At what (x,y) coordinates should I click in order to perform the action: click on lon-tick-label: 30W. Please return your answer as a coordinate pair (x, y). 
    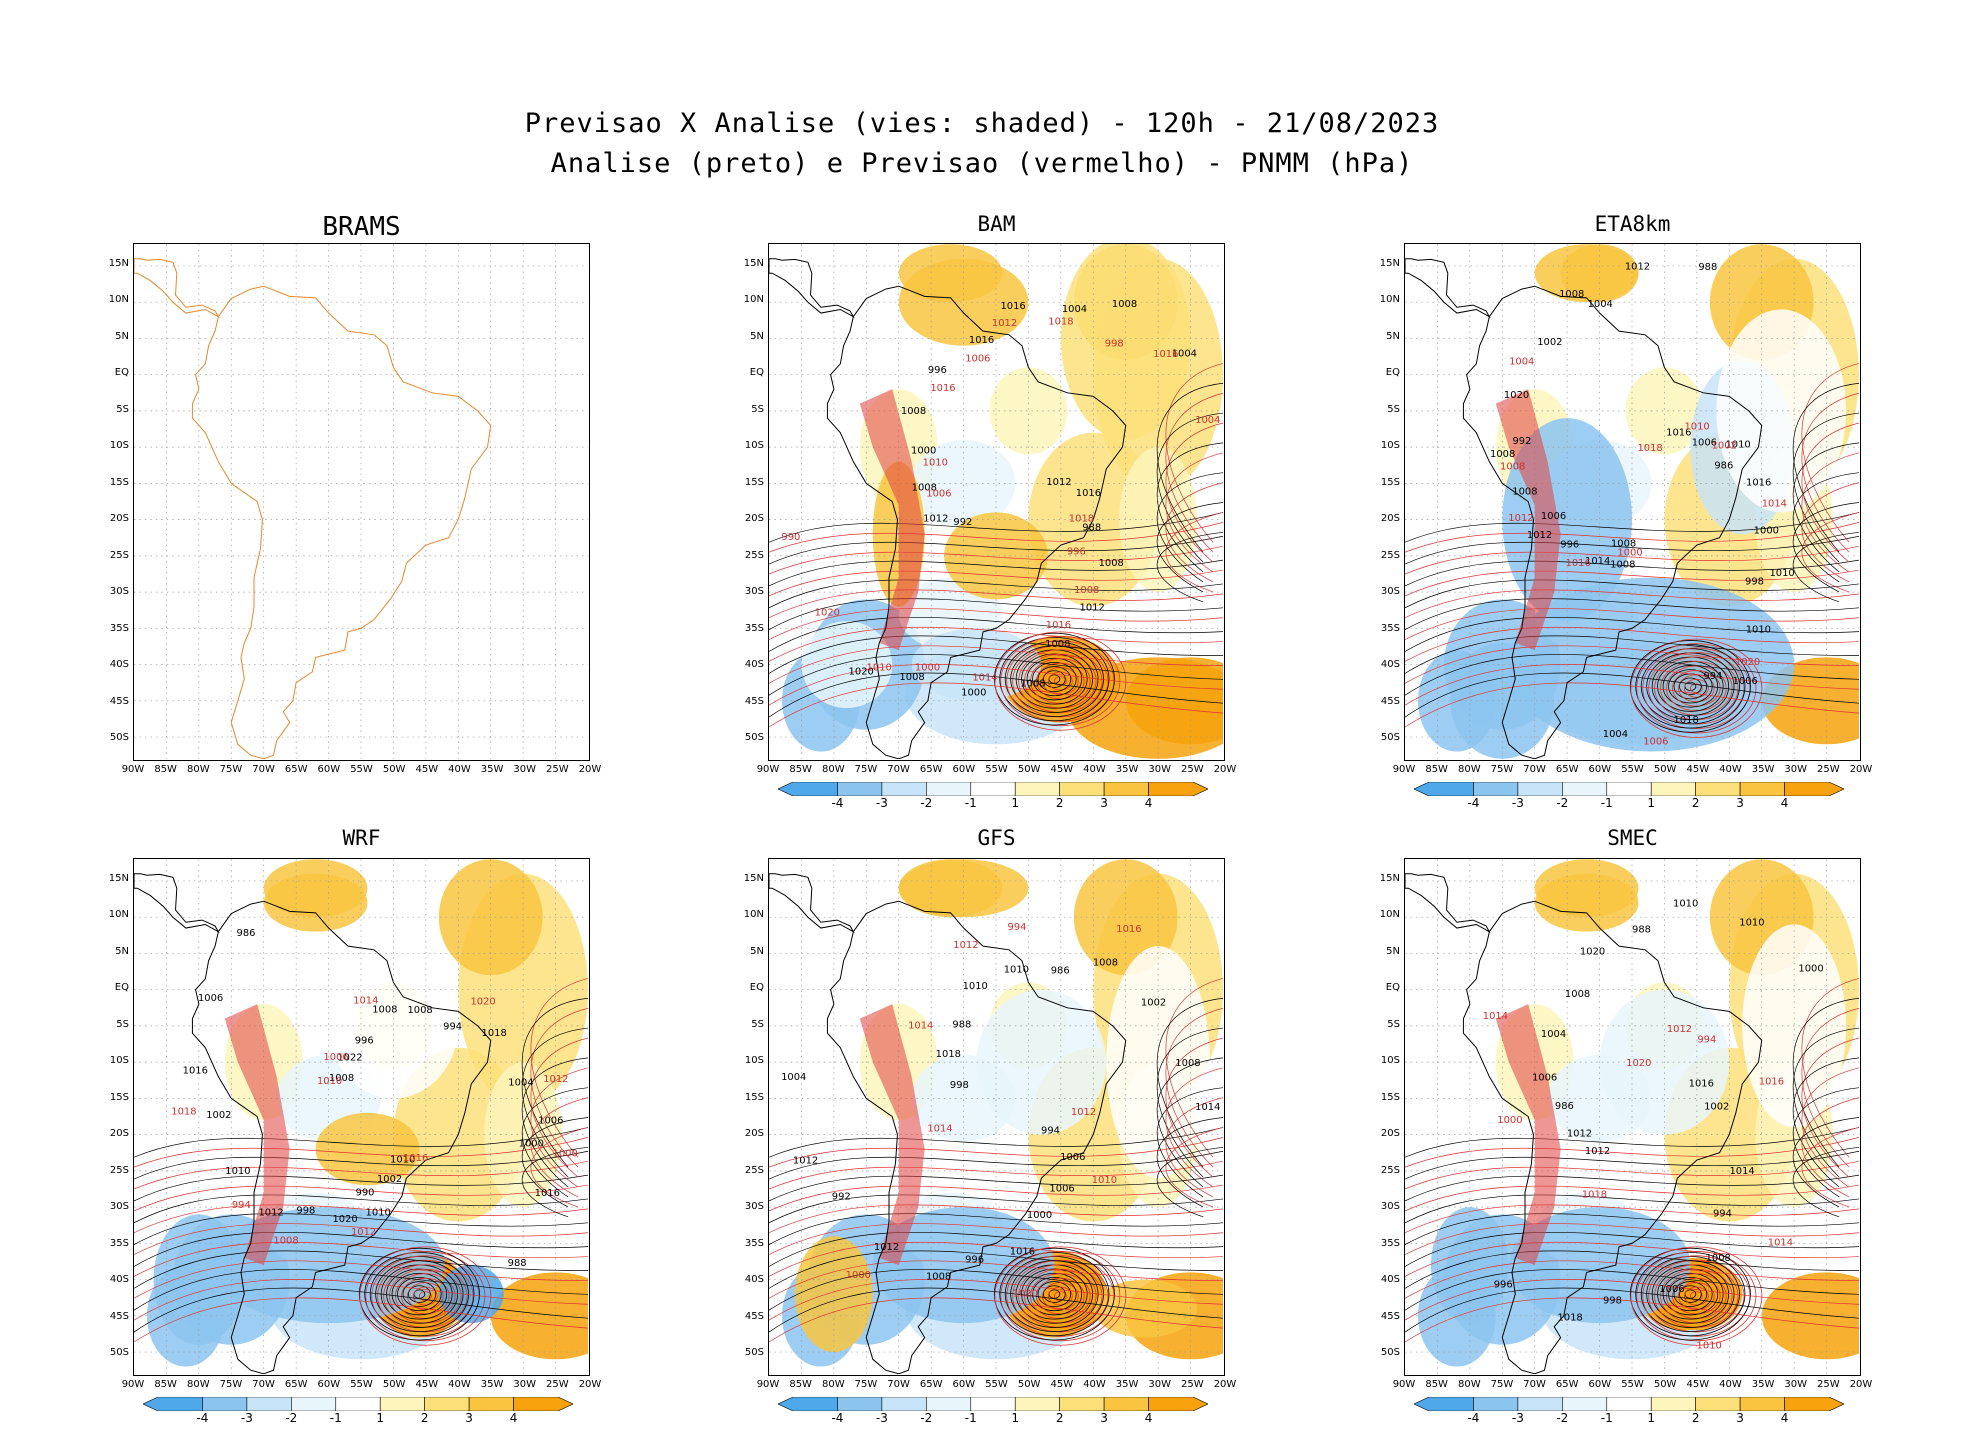
    Looking at the image, I should click on (1796, 769).